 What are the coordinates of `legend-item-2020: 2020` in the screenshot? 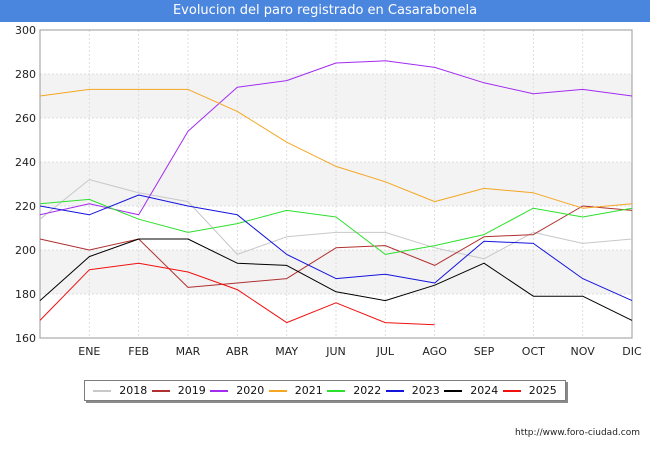 It's located at (237, 390).